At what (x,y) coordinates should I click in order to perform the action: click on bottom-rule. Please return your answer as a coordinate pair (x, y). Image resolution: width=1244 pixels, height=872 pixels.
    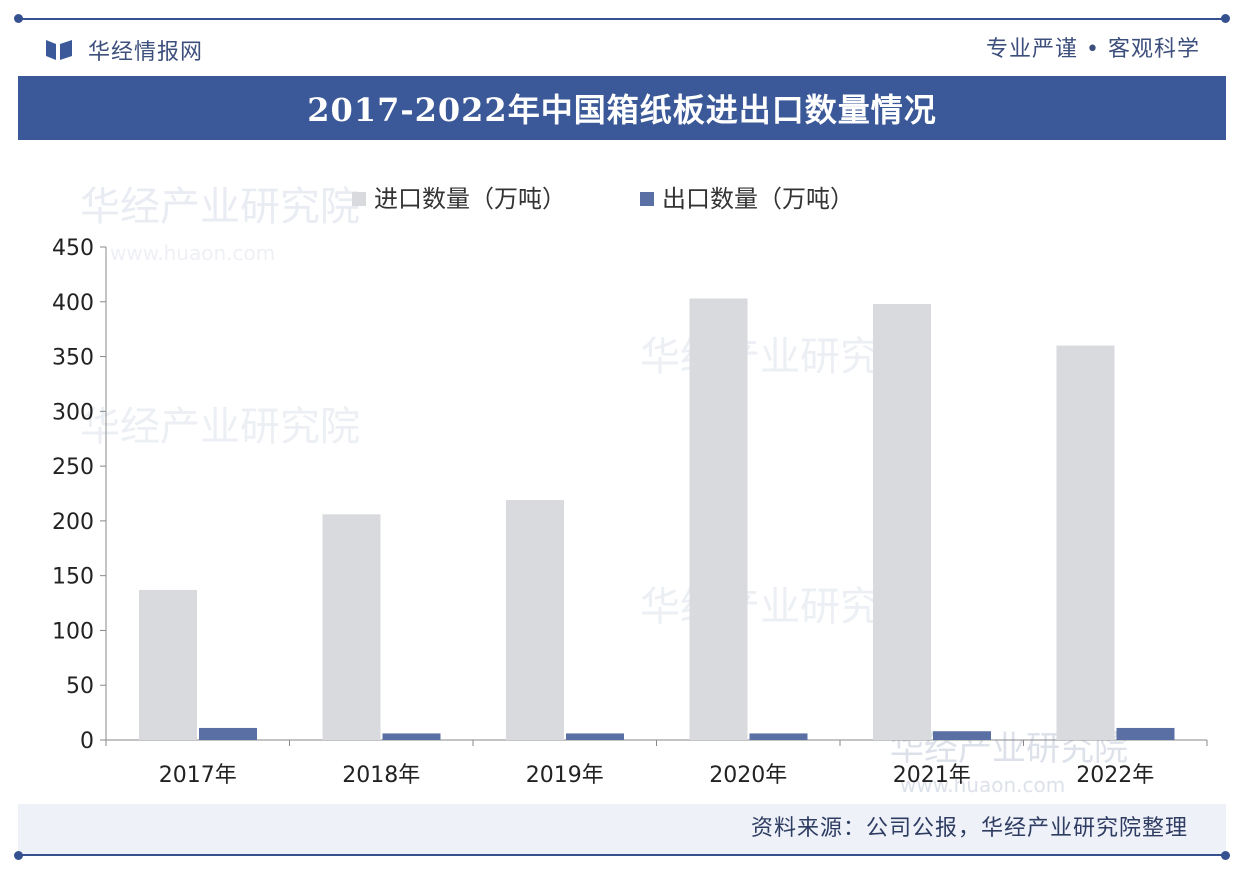
    Looking at the image, I should click on (622, 855).